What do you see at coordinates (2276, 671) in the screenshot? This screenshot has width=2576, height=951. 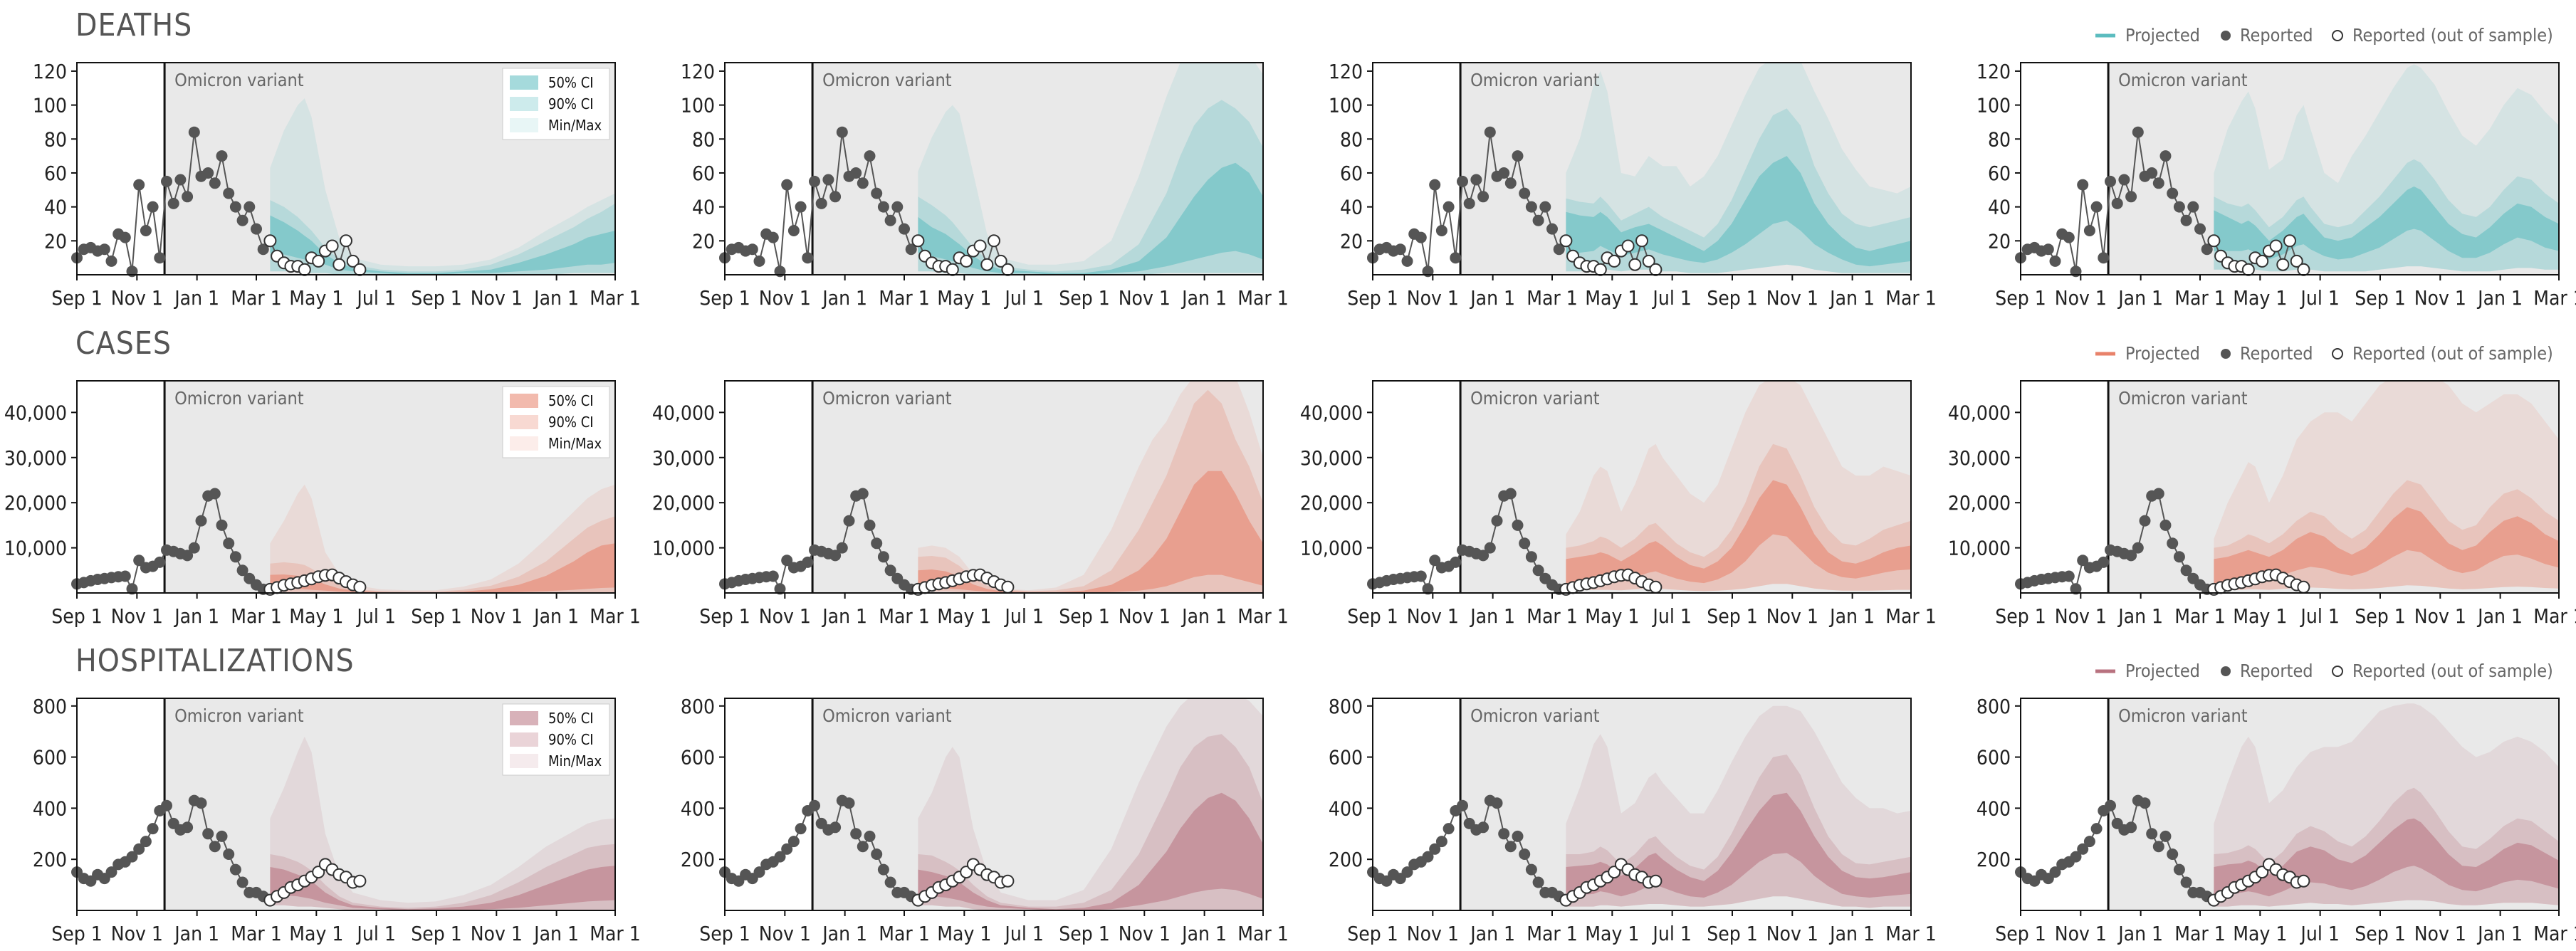 I see `legend-reported-label: Reported` at bounding box center [2276, 671].